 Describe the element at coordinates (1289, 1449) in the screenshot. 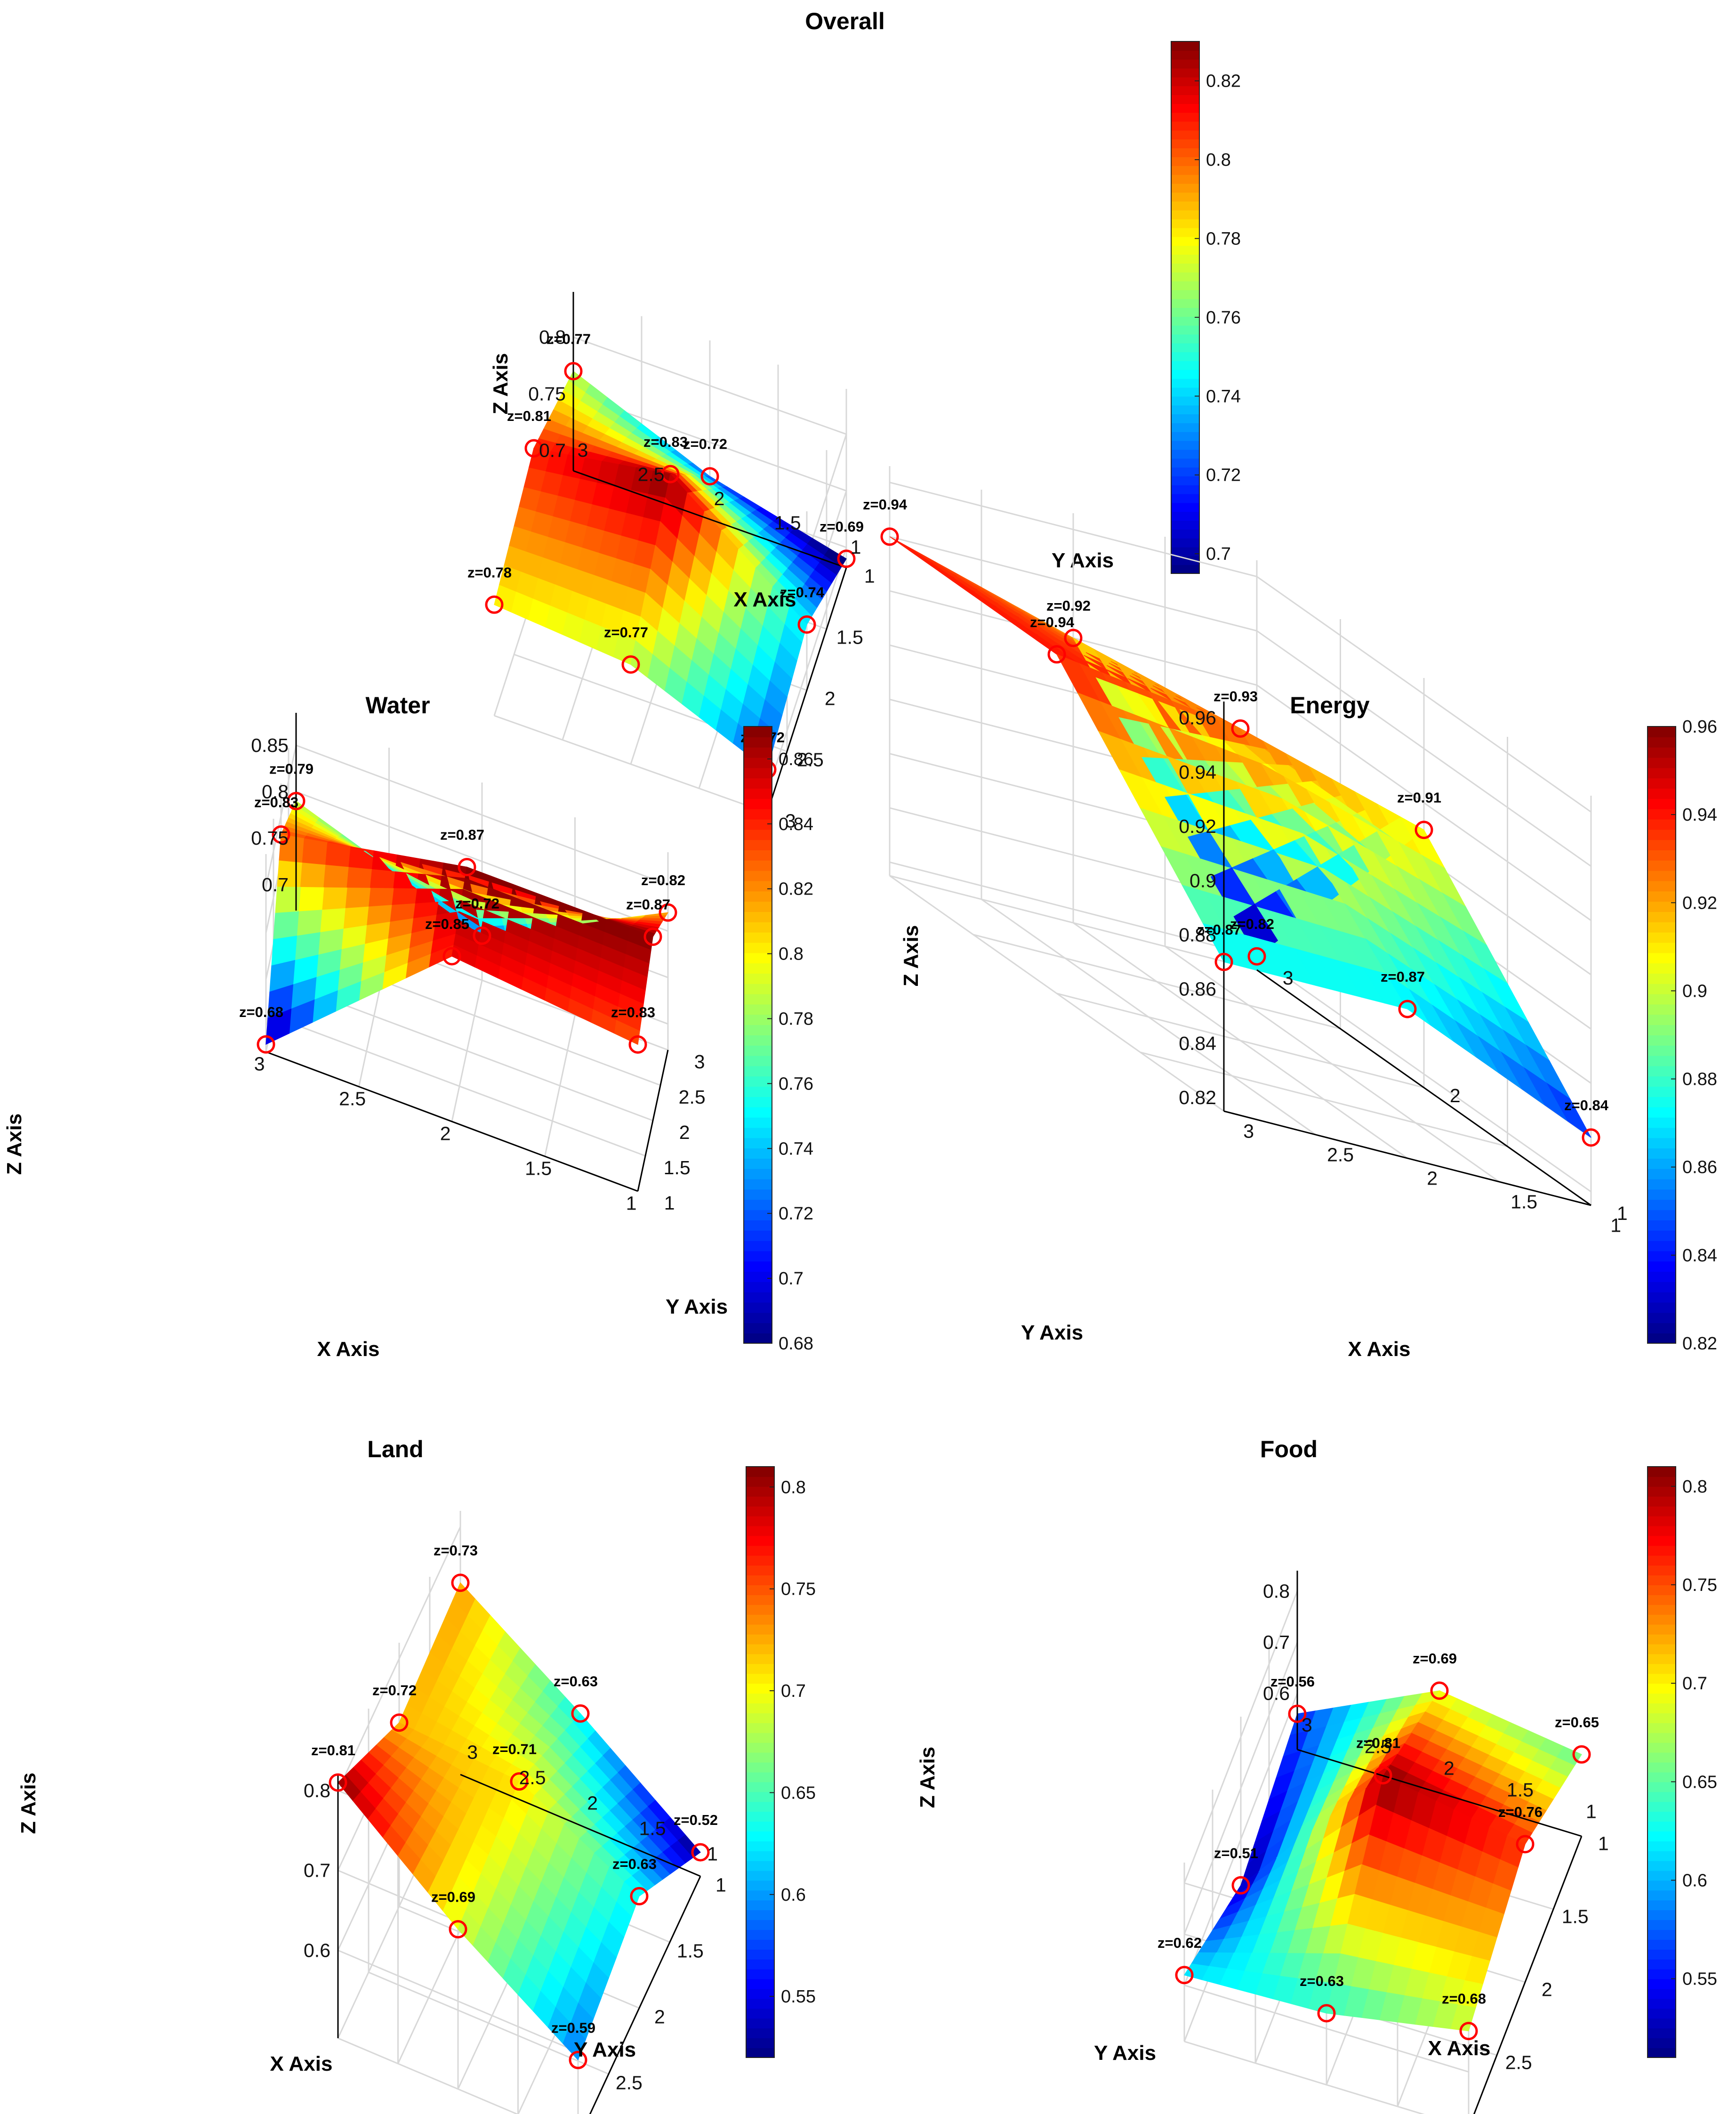

I see `chart-title: Food` at that location.